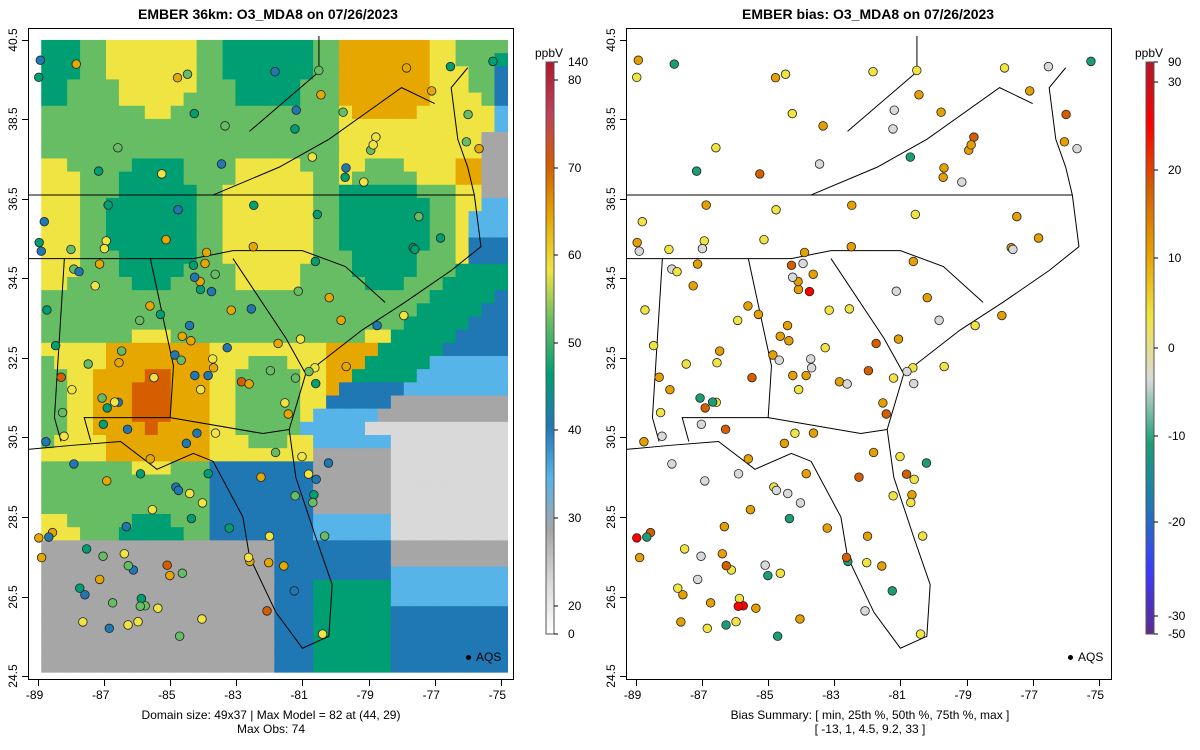 Image resolution: width=1200 pixels, height=750 pixels. What do you see at coordinates (59, 350) in the screenshot?
I see `state-boundary-line` at bounding box center [59, 350].